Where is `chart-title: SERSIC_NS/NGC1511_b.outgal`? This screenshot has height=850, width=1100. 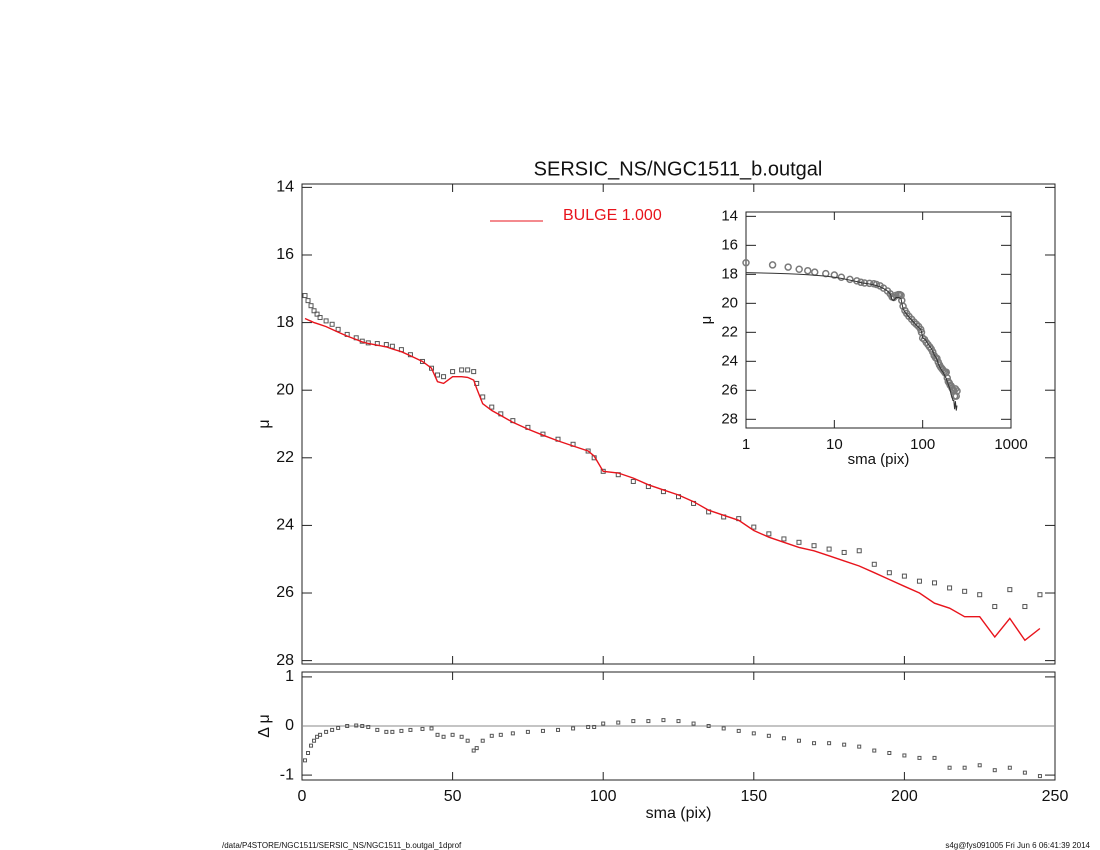 chart-title: SERSIC_NS/NGC1511_b.outgal is located at coordinates (678, 169).